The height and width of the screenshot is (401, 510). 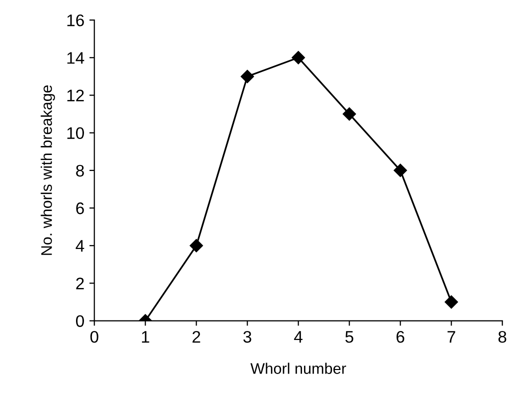 I want to click on x-tick-label: 0, so click(x=94, y=336).